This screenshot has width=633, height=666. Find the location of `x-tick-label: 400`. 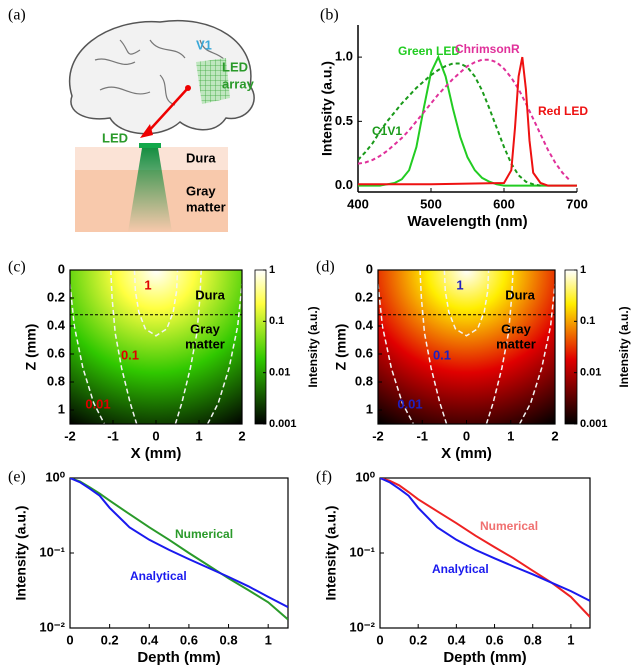

x-tick-label: 400 is located at coordinates (358, 203).